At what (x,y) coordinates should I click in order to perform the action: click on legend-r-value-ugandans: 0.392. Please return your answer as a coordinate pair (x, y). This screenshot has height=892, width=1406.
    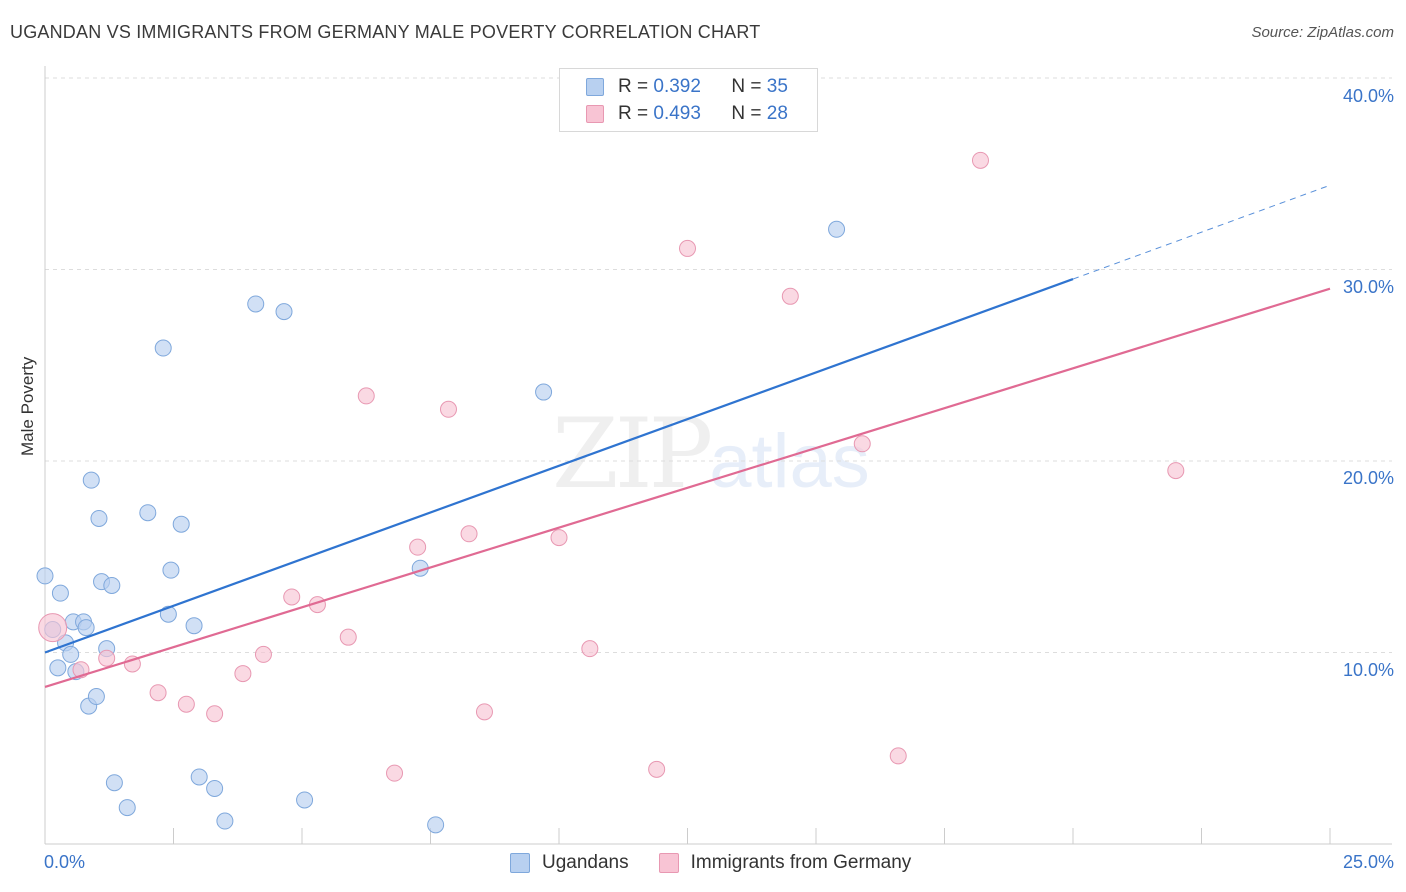
    Looking at the image, I should click on (677, 86).